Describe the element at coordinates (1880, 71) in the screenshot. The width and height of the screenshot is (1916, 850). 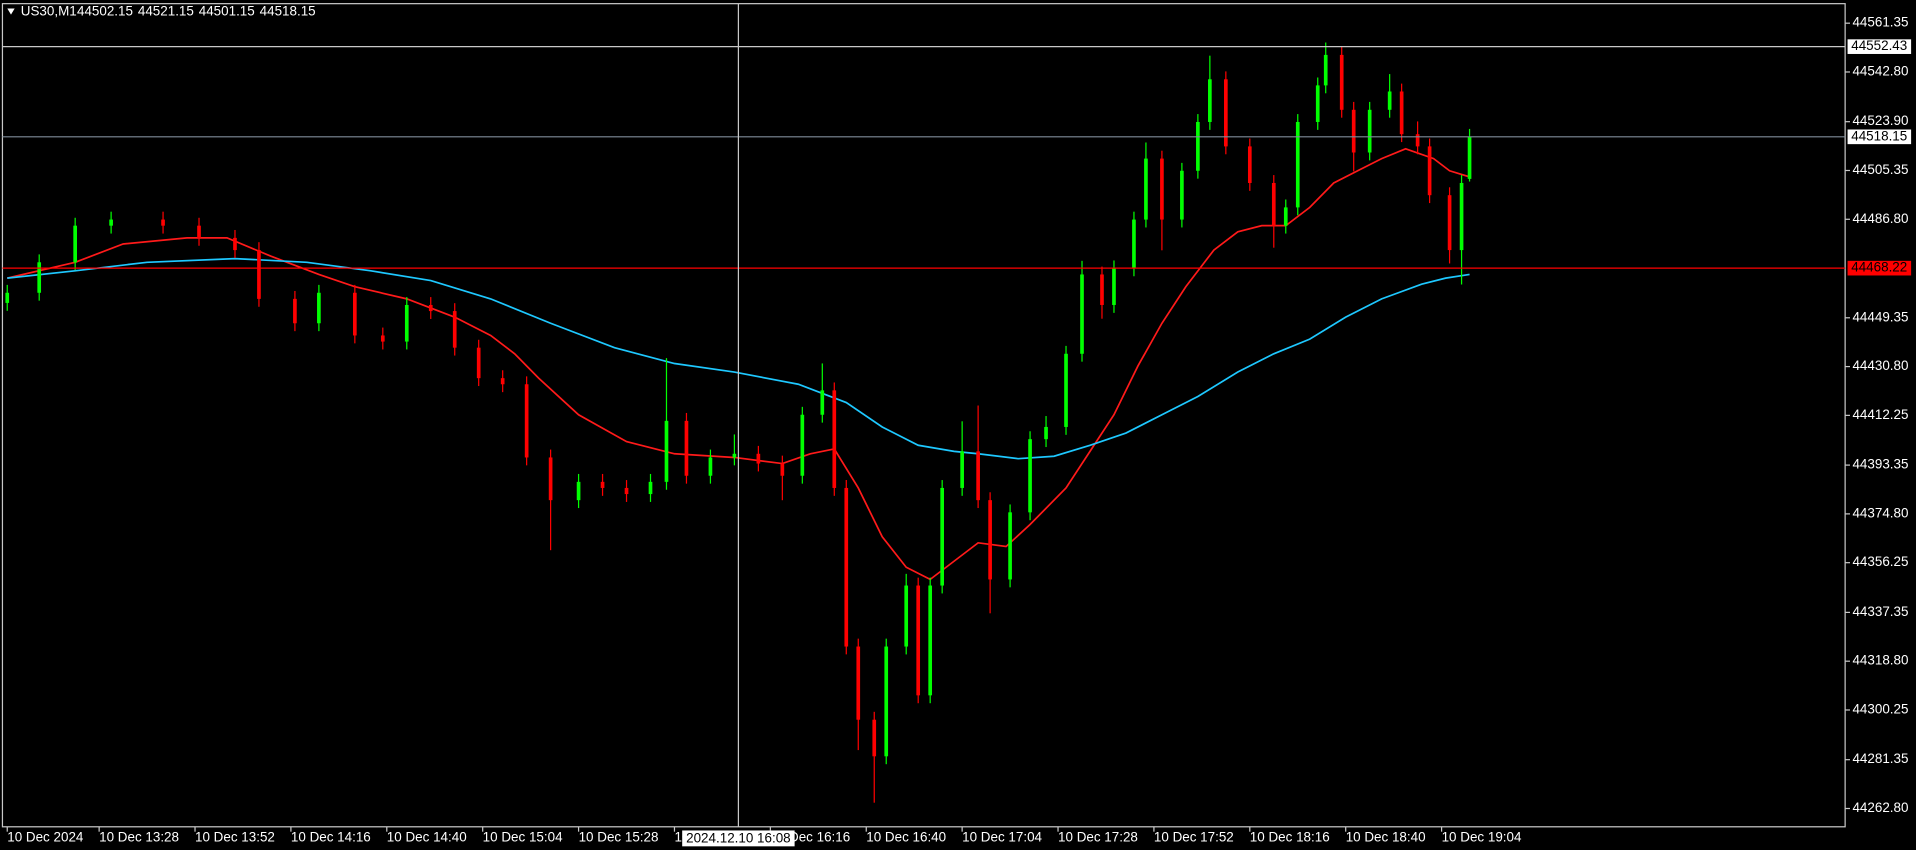
I see `y-tick-label: 44542.80` at that location.